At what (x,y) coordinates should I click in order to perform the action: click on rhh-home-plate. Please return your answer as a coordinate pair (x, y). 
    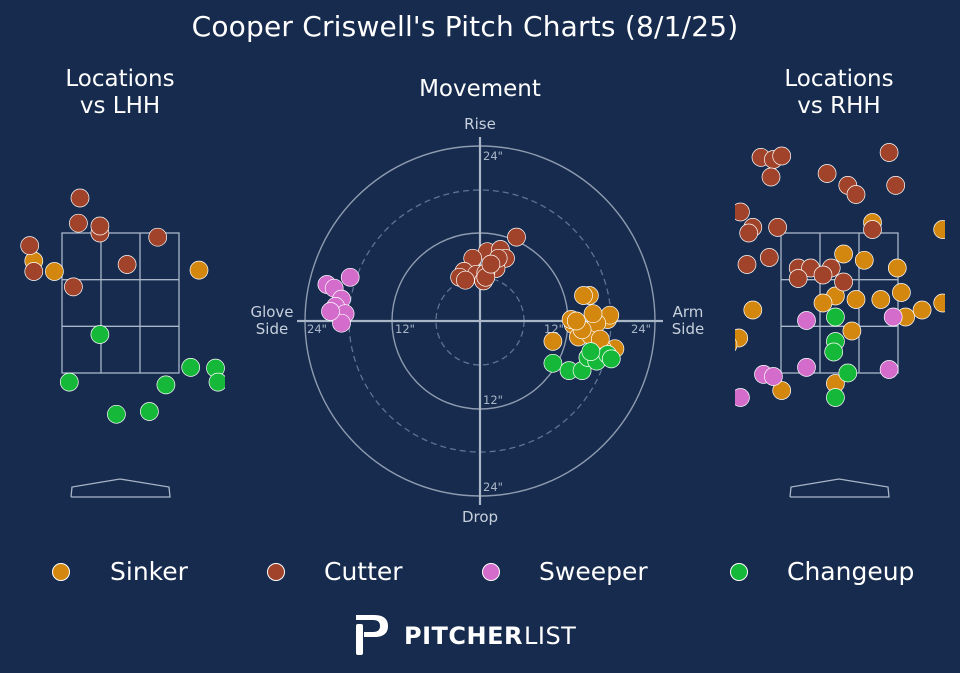
    Looking at the image, I should click on (839, 488).